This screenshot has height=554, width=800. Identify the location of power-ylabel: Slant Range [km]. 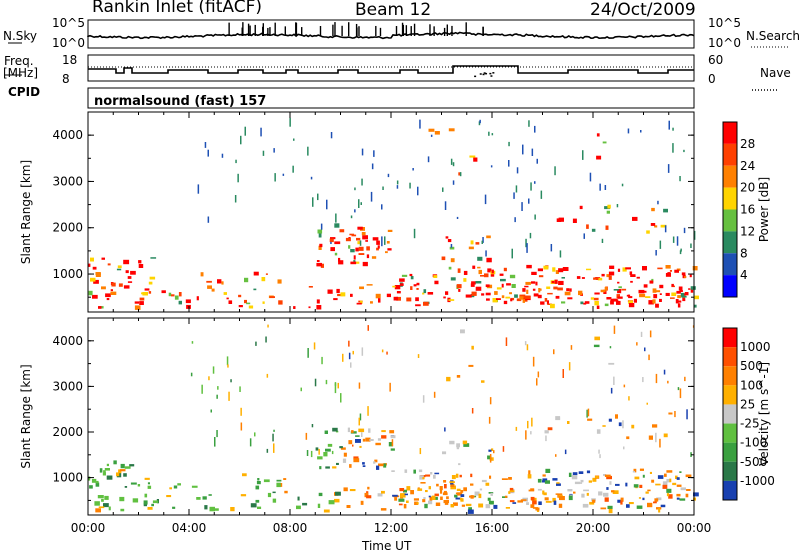
(26, 212).